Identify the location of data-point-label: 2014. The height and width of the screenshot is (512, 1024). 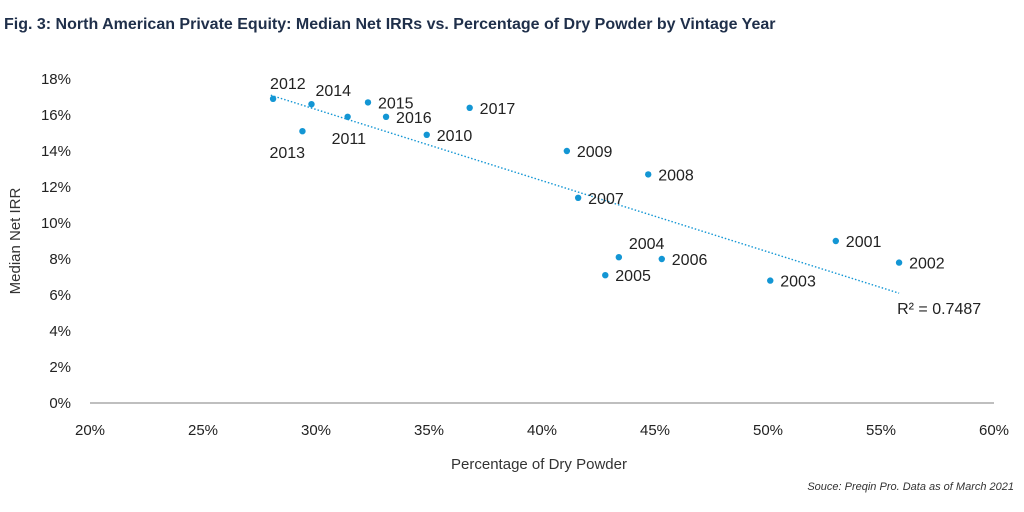
(333, 91).